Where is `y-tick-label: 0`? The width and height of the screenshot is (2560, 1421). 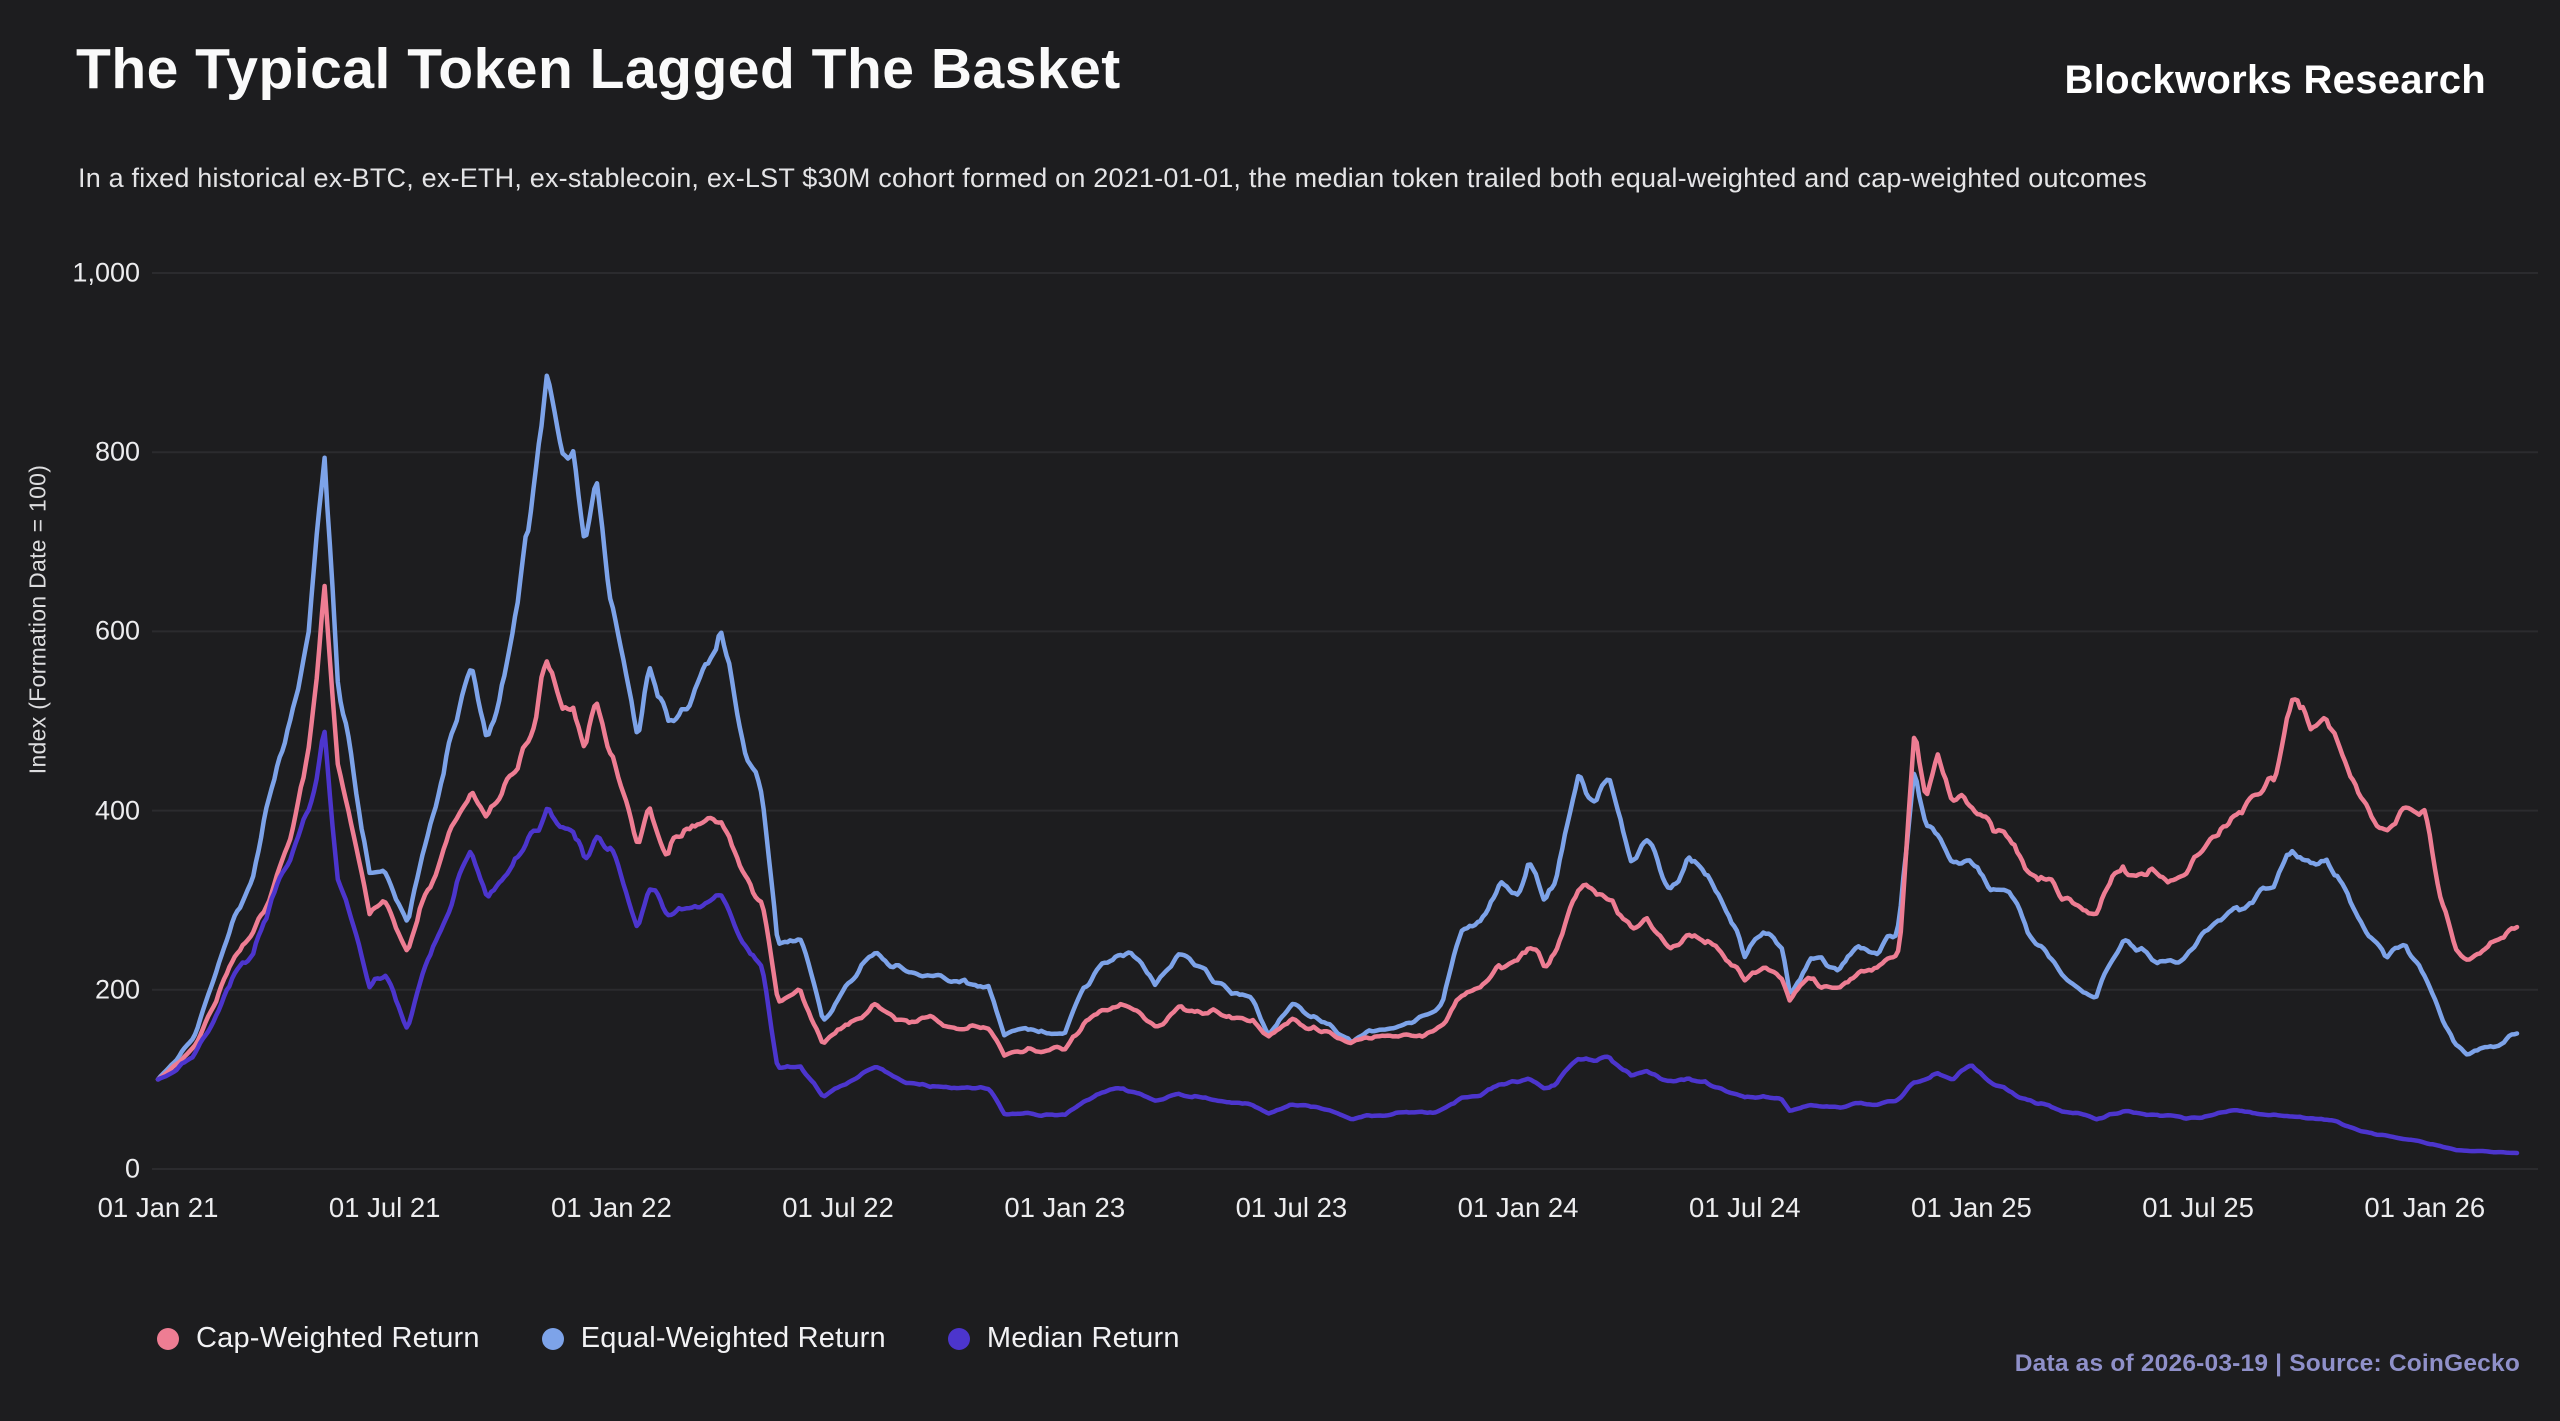 y-tick-label: 0 is located at coordinates (132, 1168).